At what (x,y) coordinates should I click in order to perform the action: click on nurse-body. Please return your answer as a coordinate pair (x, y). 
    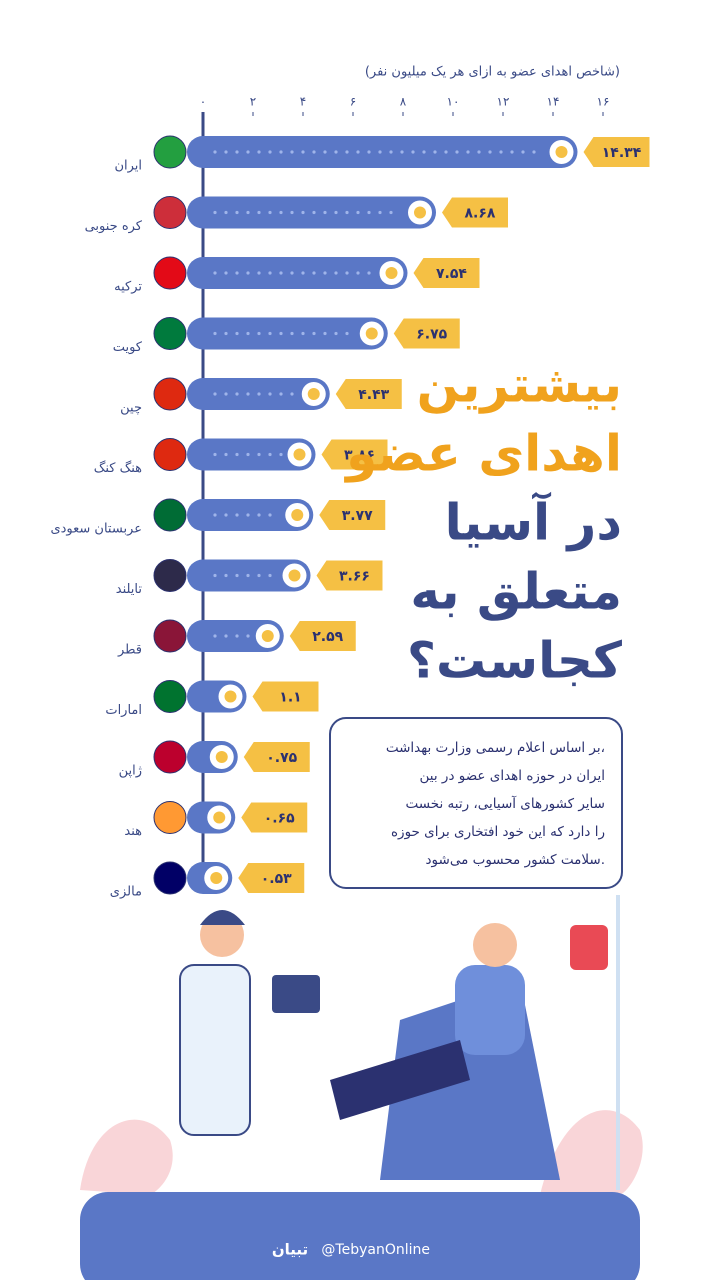
    Looking at the image, I should click on (215, 1050).